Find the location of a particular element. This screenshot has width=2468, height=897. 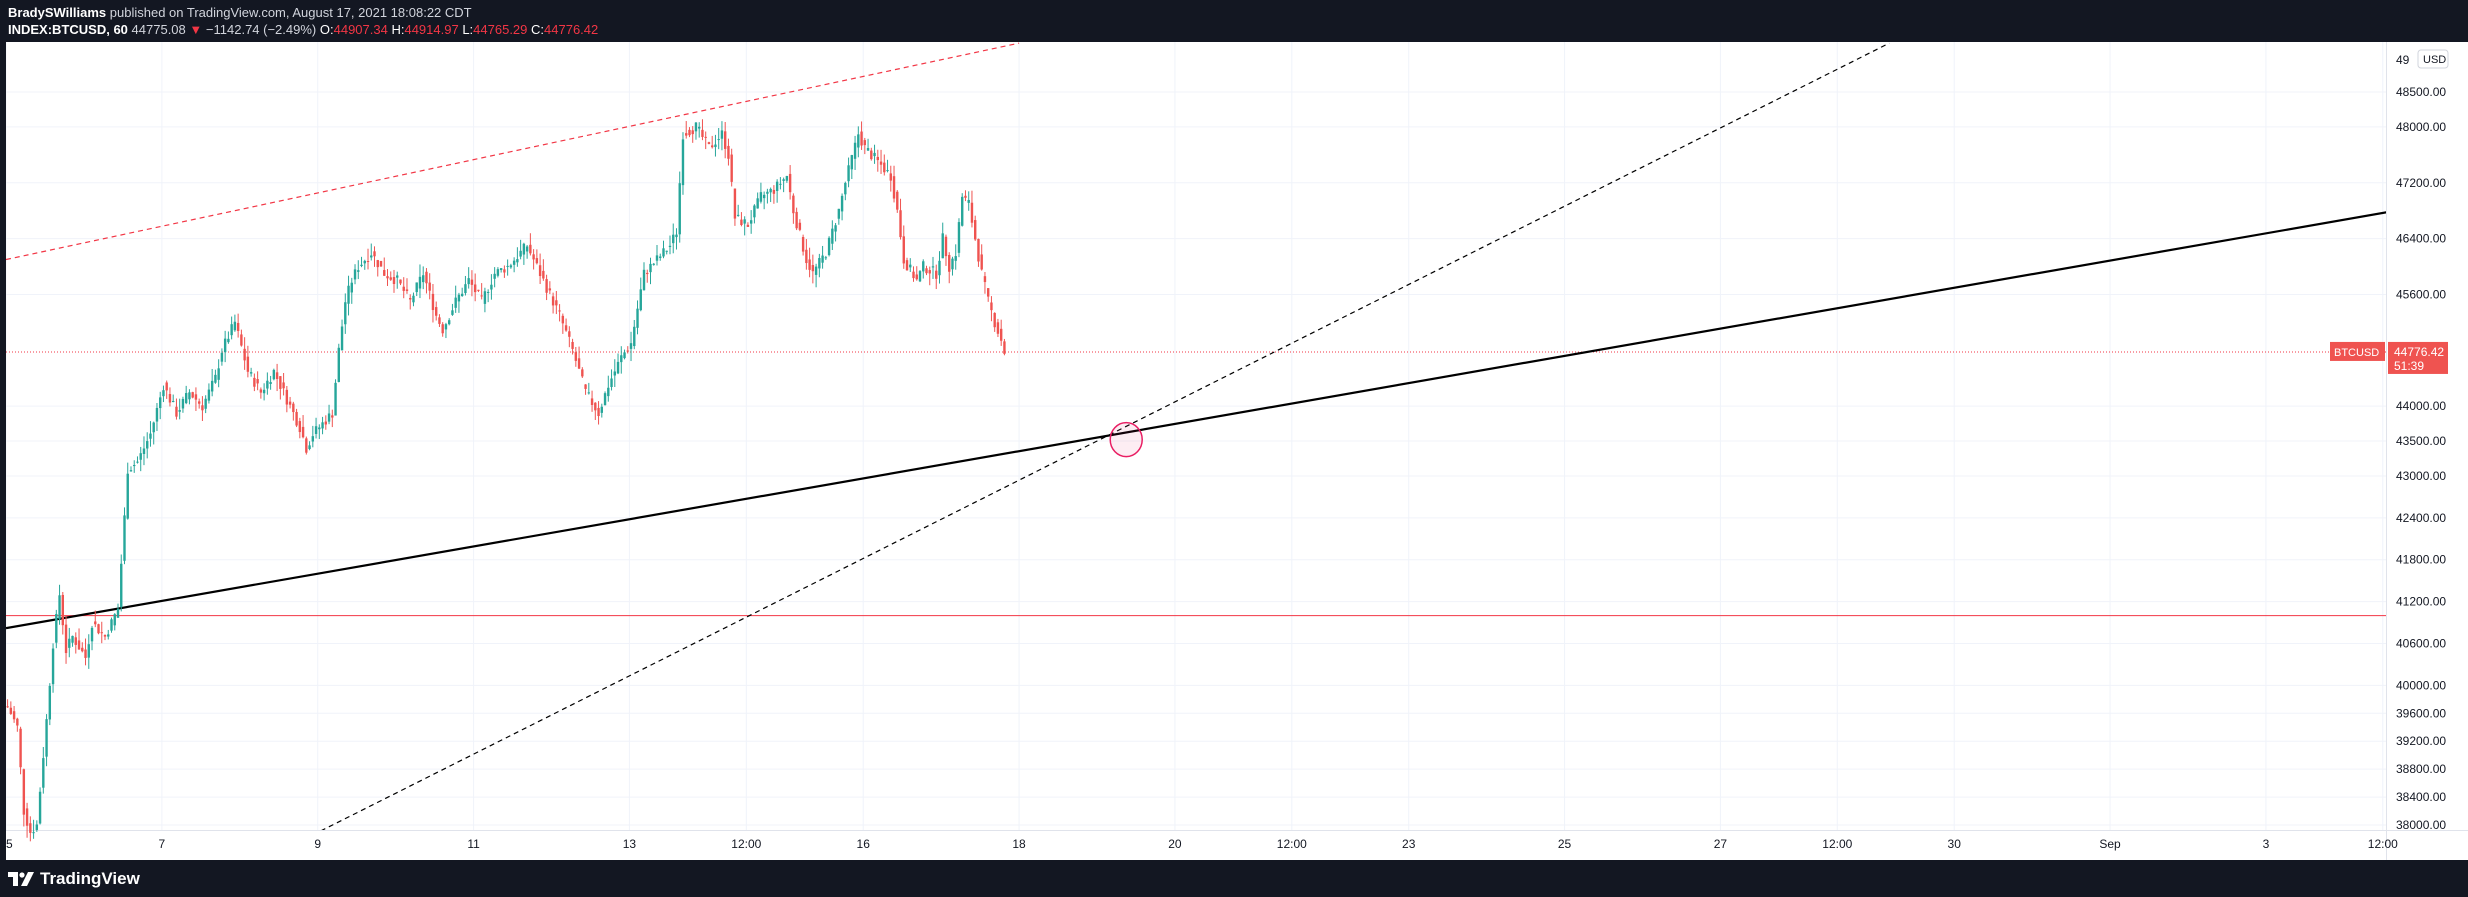

time-axis-label: 12:00 is located at coordinates (2383, 844).